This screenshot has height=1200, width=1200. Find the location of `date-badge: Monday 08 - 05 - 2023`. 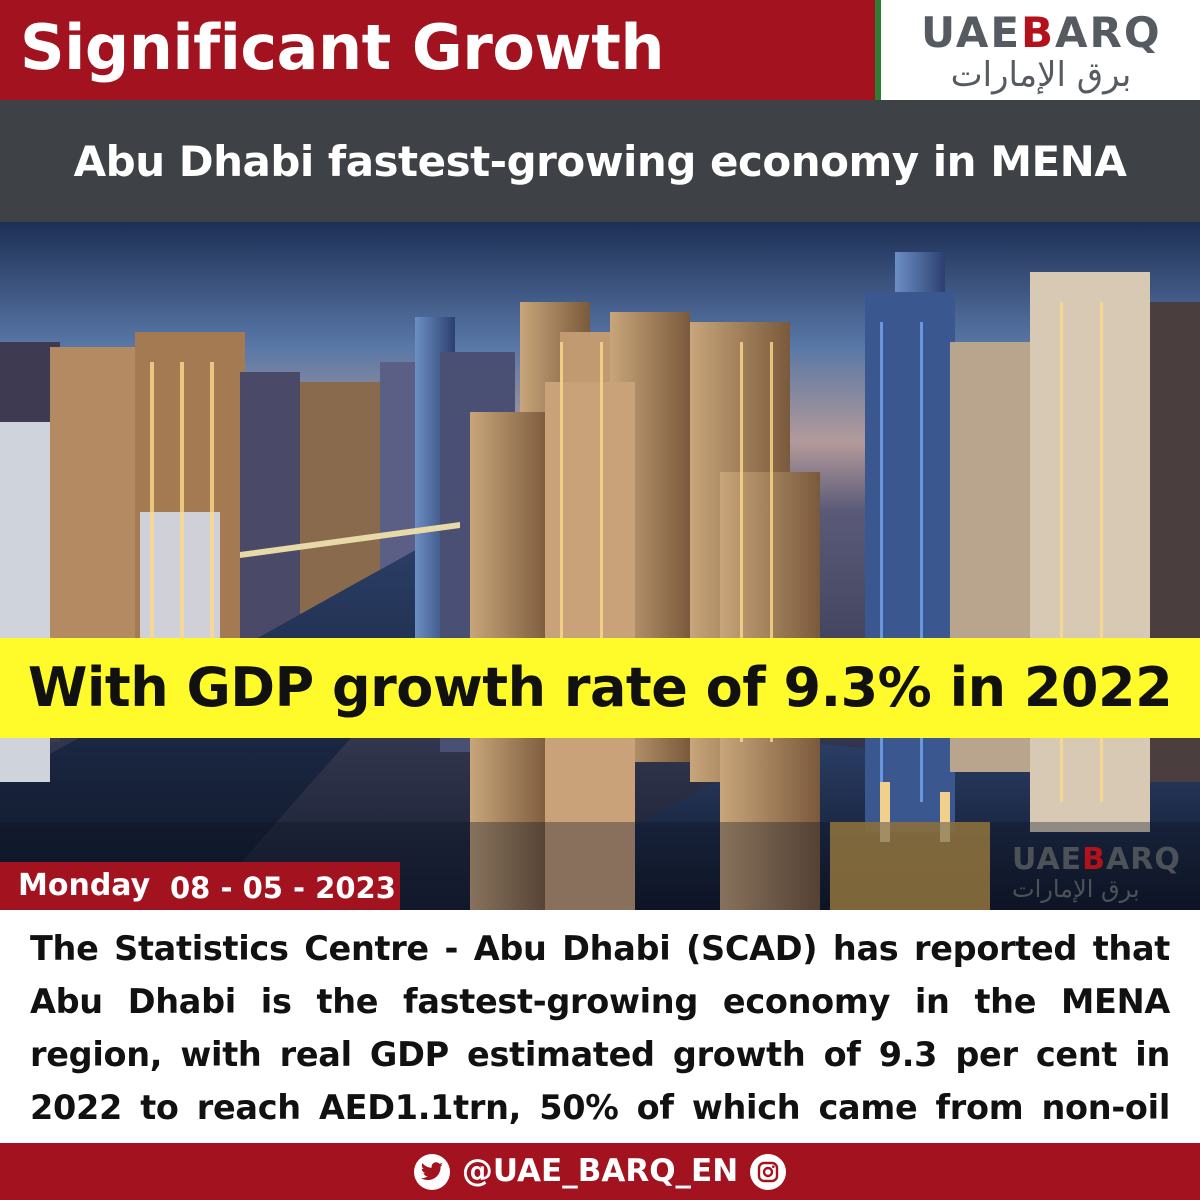

date-badge: Monday 08 - 05 - 2023 is located at coordinates (200, 886).